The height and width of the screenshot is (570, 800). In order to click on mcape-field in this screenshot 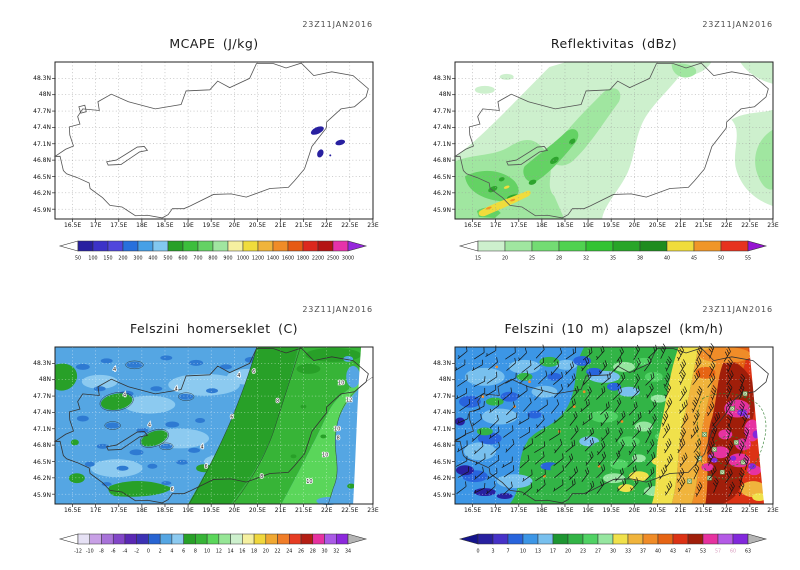, I will do `click(328, 142)`.